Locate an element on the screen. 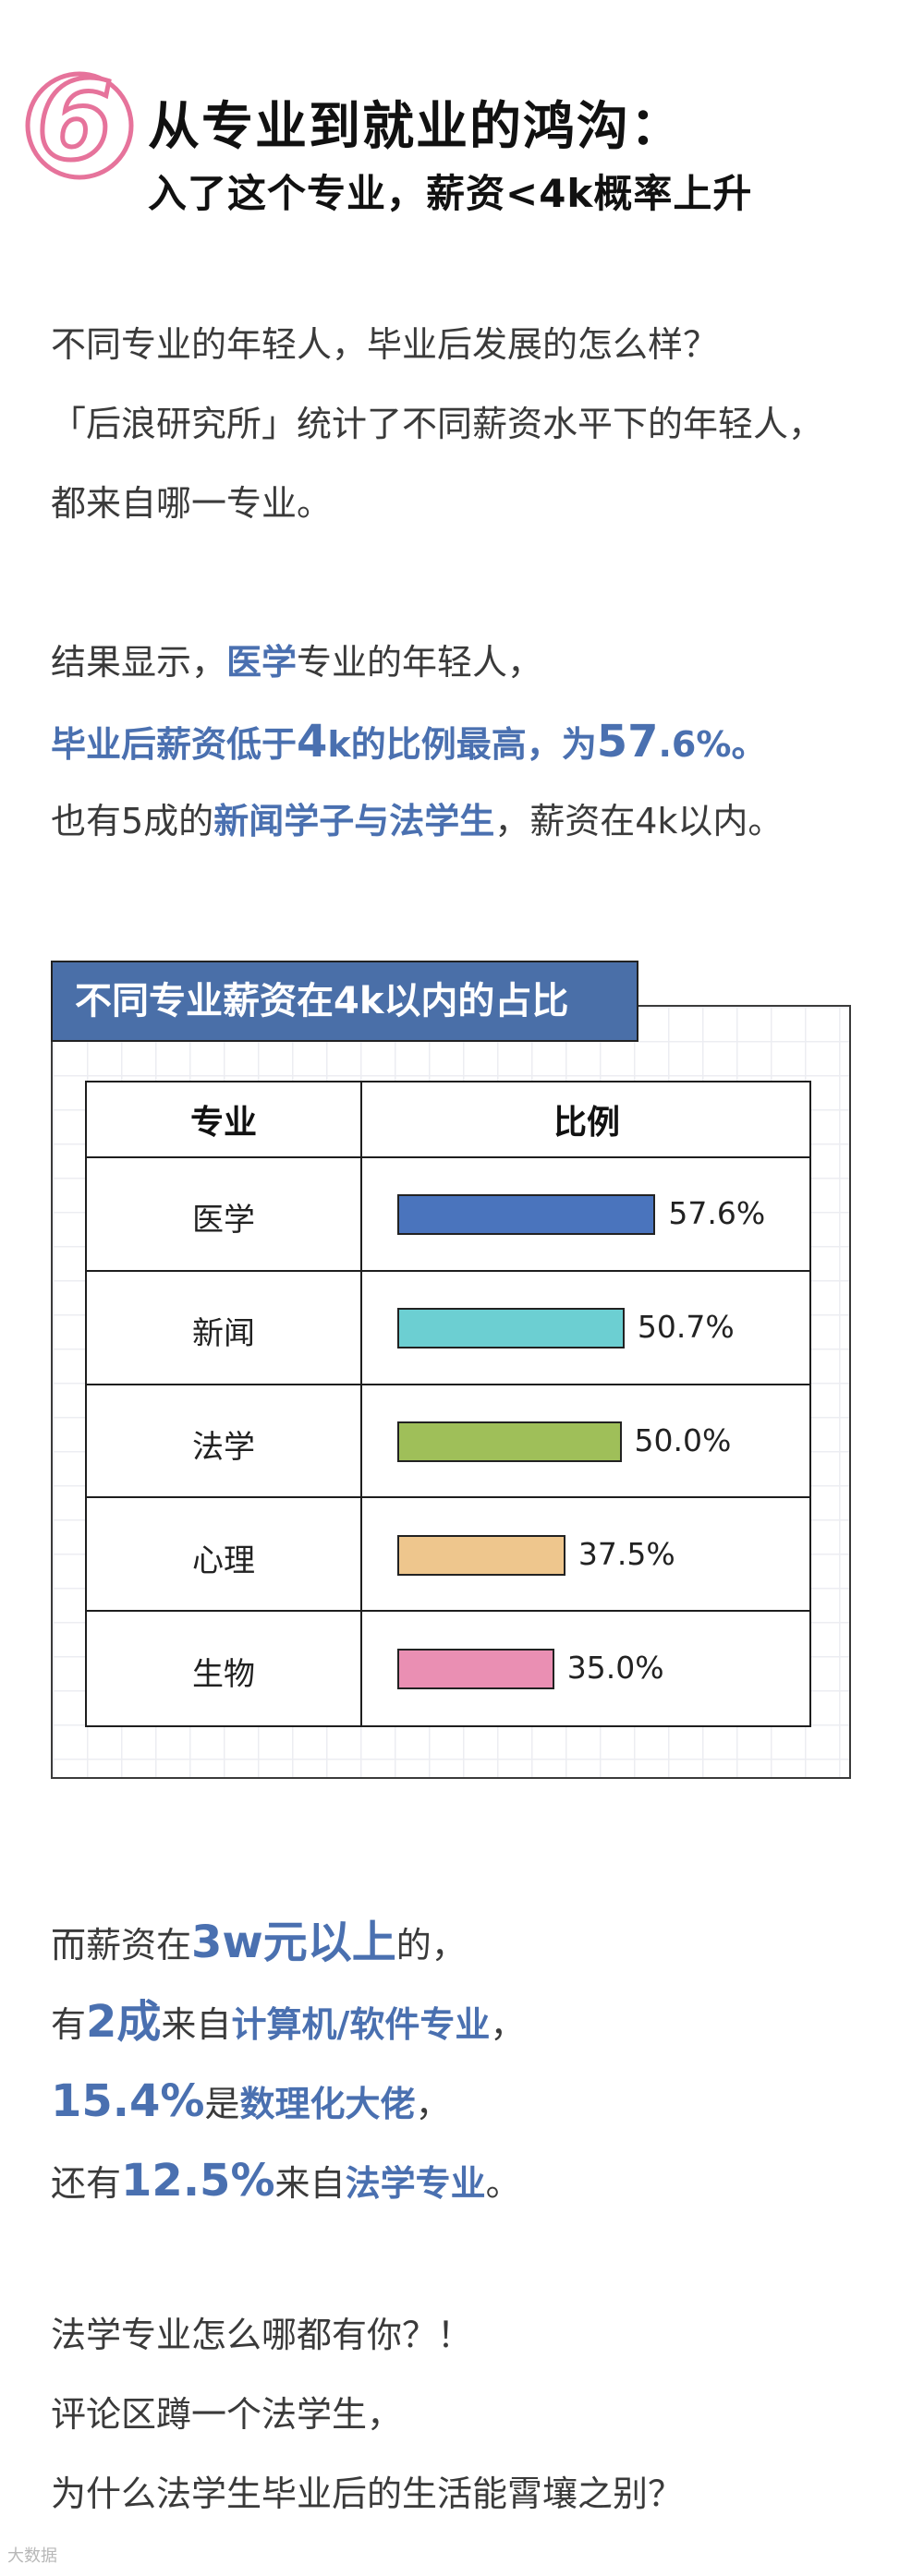 This screenshot has width=924, height=2576. highlight-text: 医学 is located at coordinates (262, 662).